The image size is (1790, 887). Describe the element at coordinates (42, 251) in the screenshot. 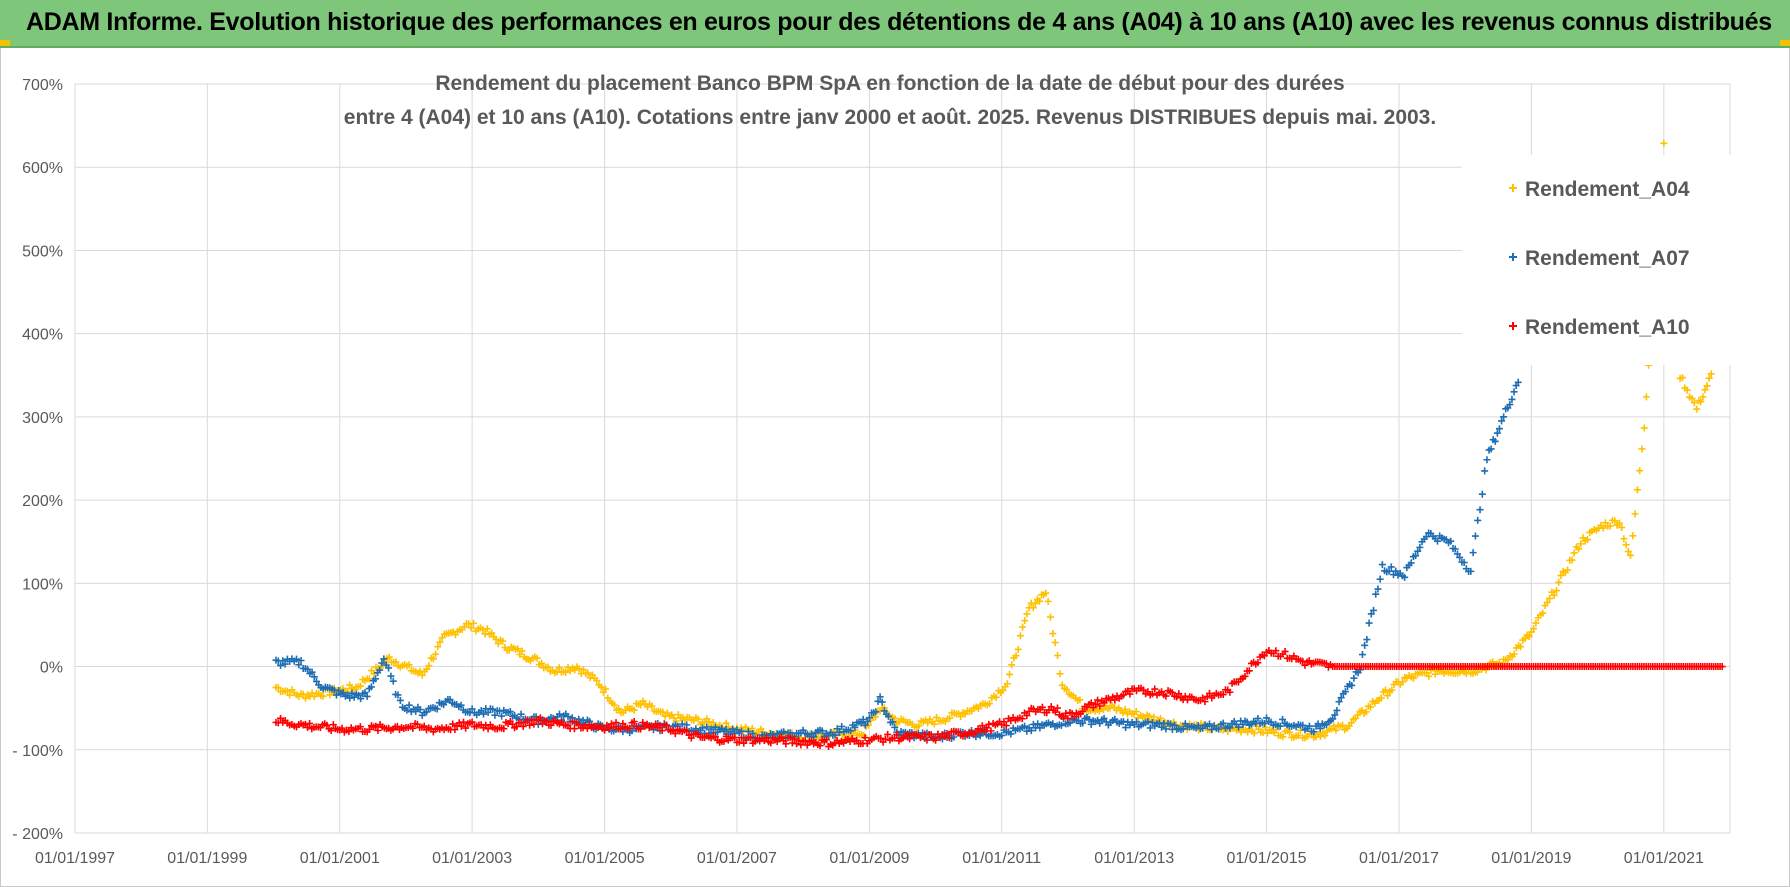

I see `y-tick-label: 500%` at that location.